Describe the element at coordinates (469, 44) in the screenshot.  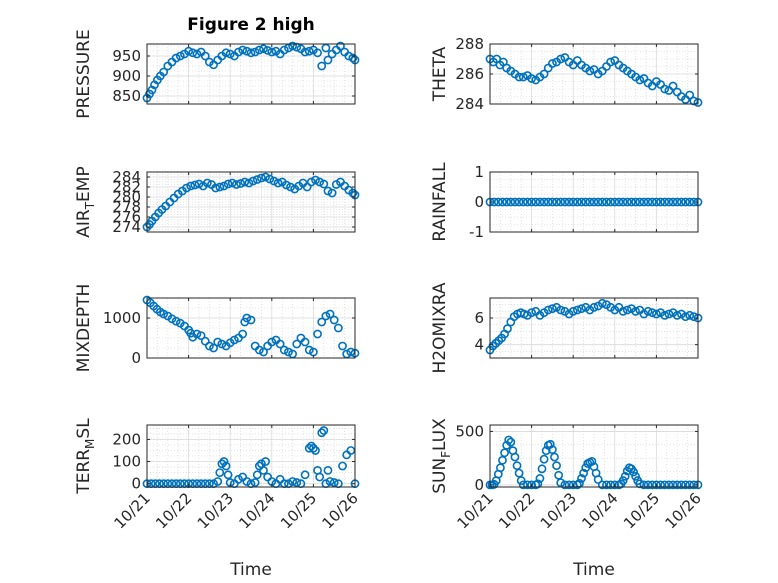
I see `y-tick-label: 288` at that location.